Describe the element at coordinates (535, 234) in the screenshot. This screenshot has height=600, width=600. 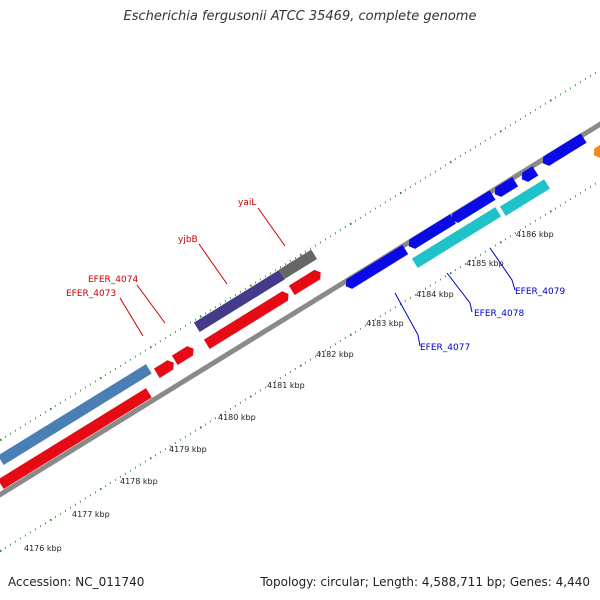
I see `kbp-label: 4186 kbp` at that location.